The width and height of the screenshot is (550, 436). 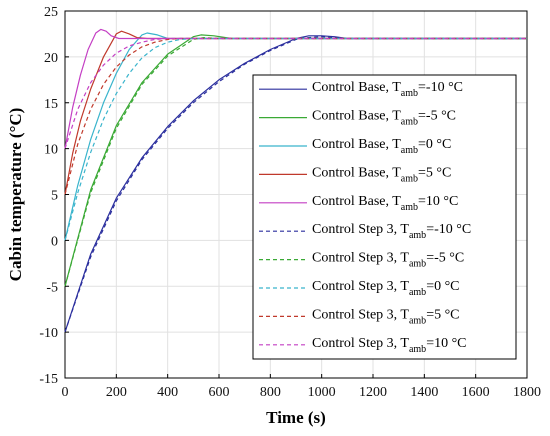 I want to click on legend-entry: Control Step 3, Tamb=0 °C, so click(x=359, y=288).